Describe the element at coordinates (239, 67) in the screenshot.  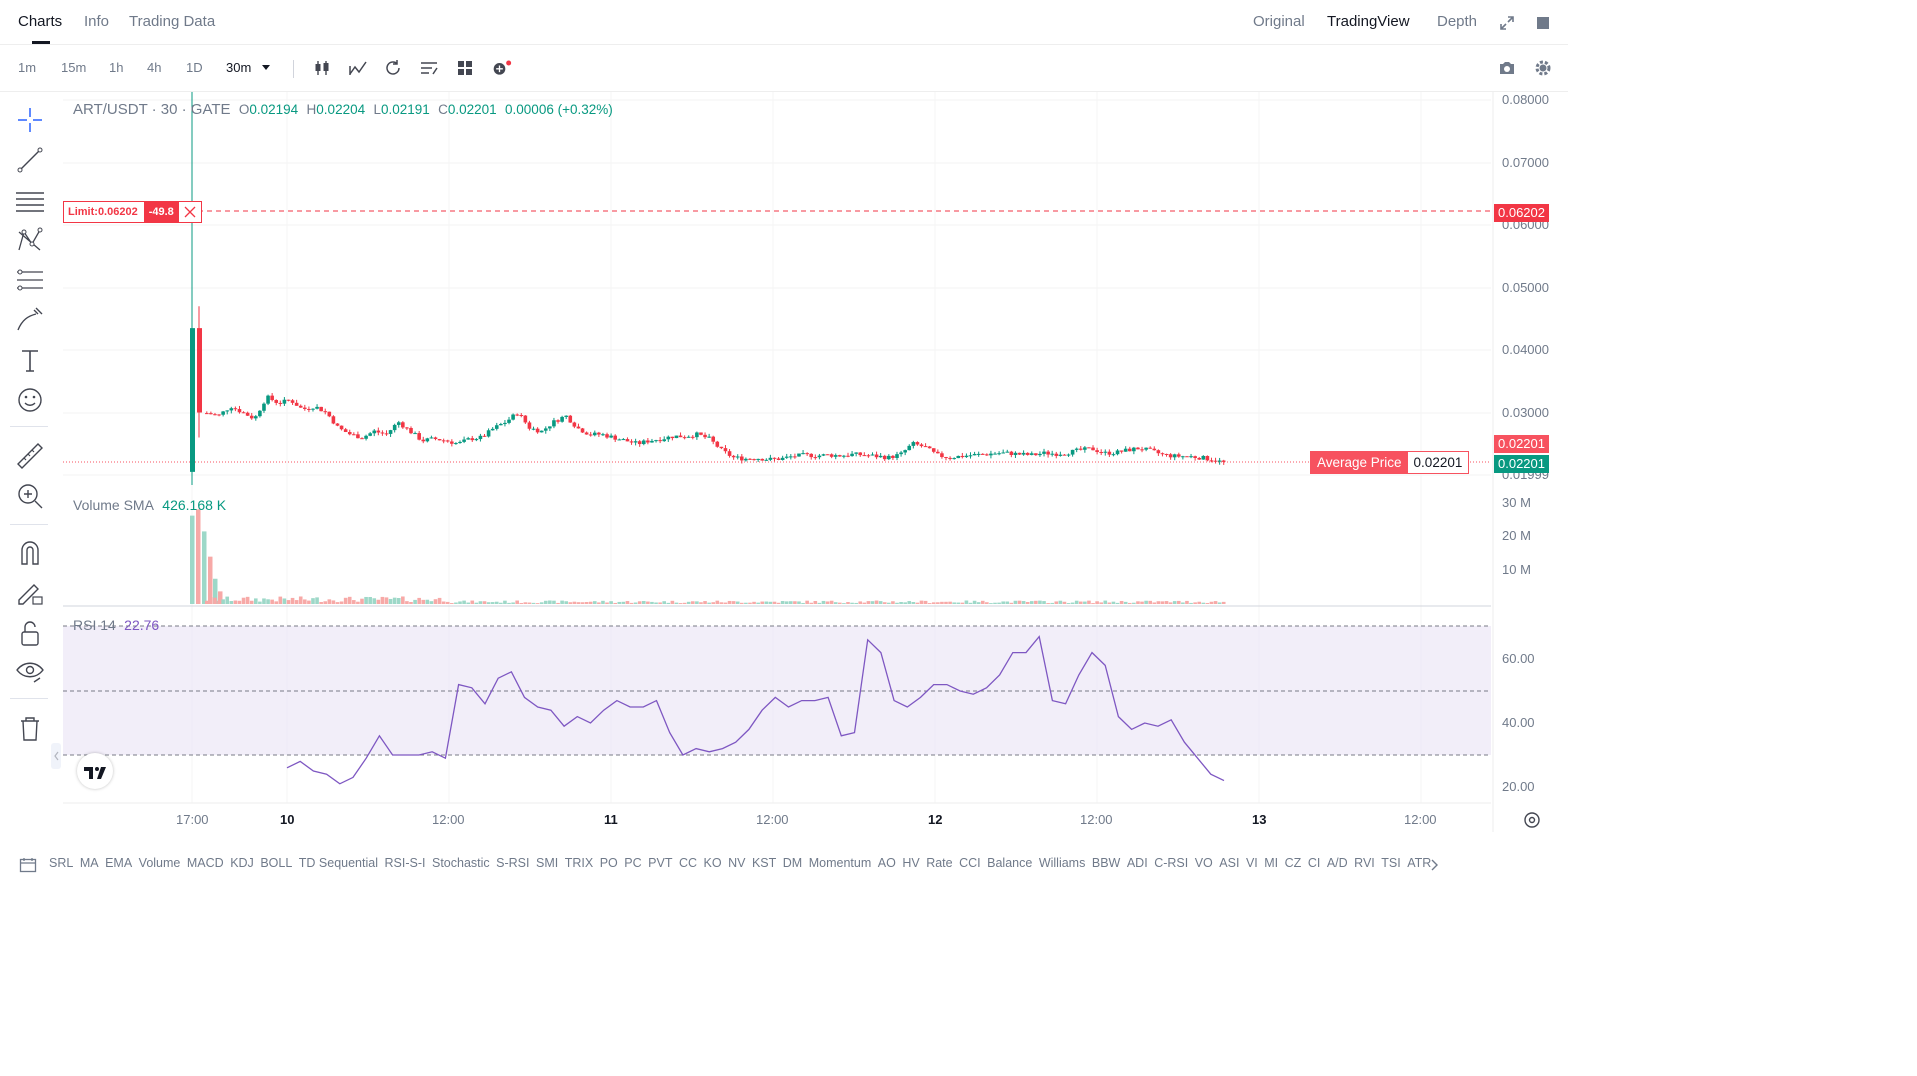
I see `timeframe-30m: 30m` at that location.